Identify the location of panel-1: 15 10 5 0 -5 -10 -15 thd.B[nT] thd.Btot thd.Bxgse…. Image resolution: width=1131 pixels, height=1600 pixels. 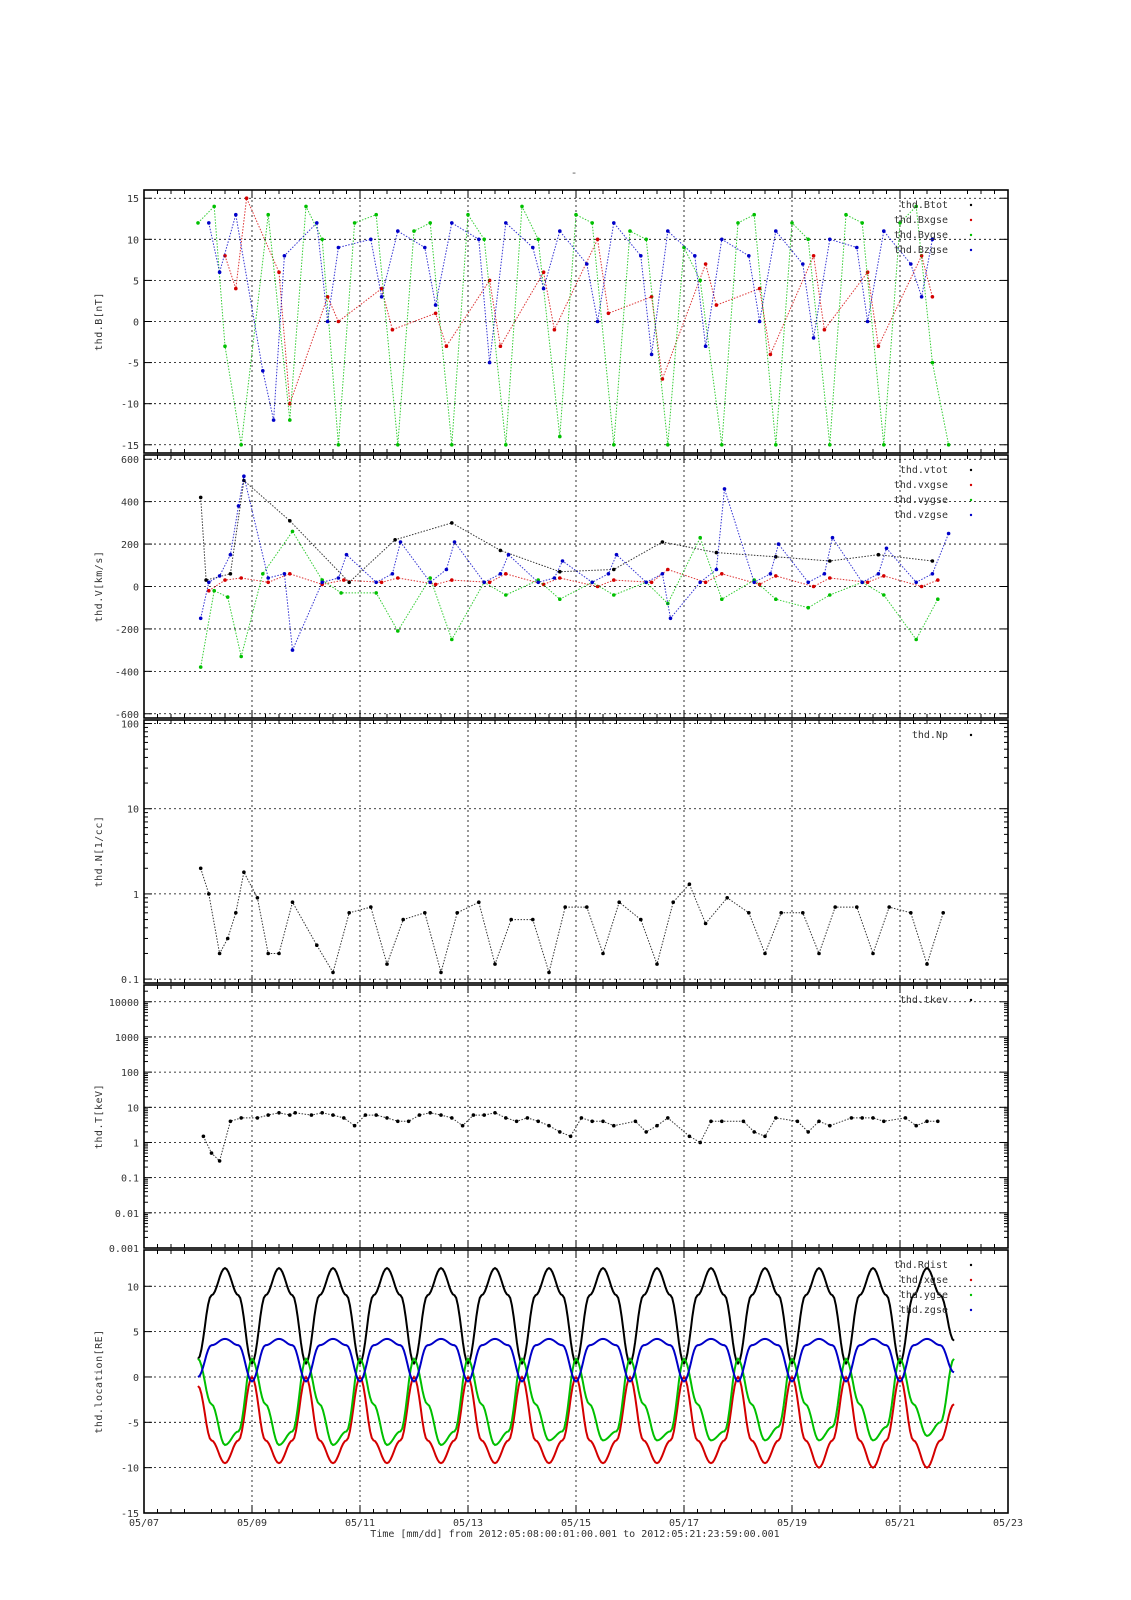
(551, 321).